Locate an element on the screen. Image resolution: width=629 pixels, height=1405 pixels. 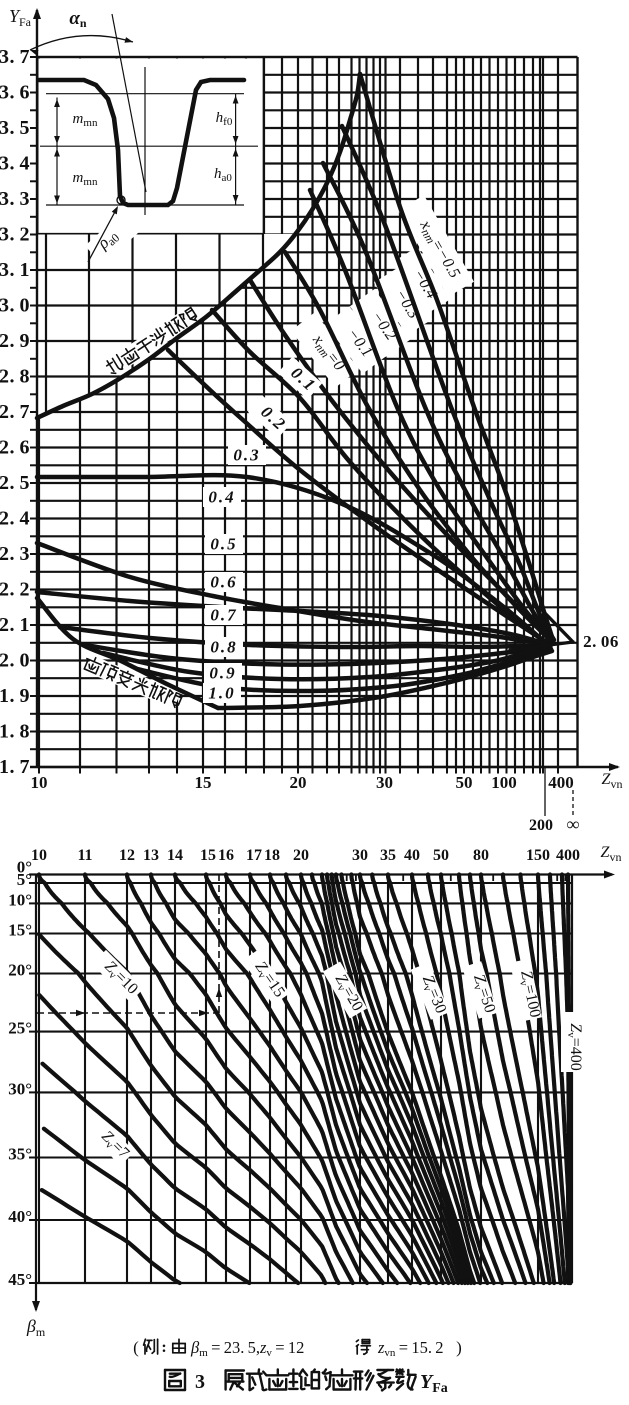
svg-text: 2. 4 is located at coordinates (15, 519).